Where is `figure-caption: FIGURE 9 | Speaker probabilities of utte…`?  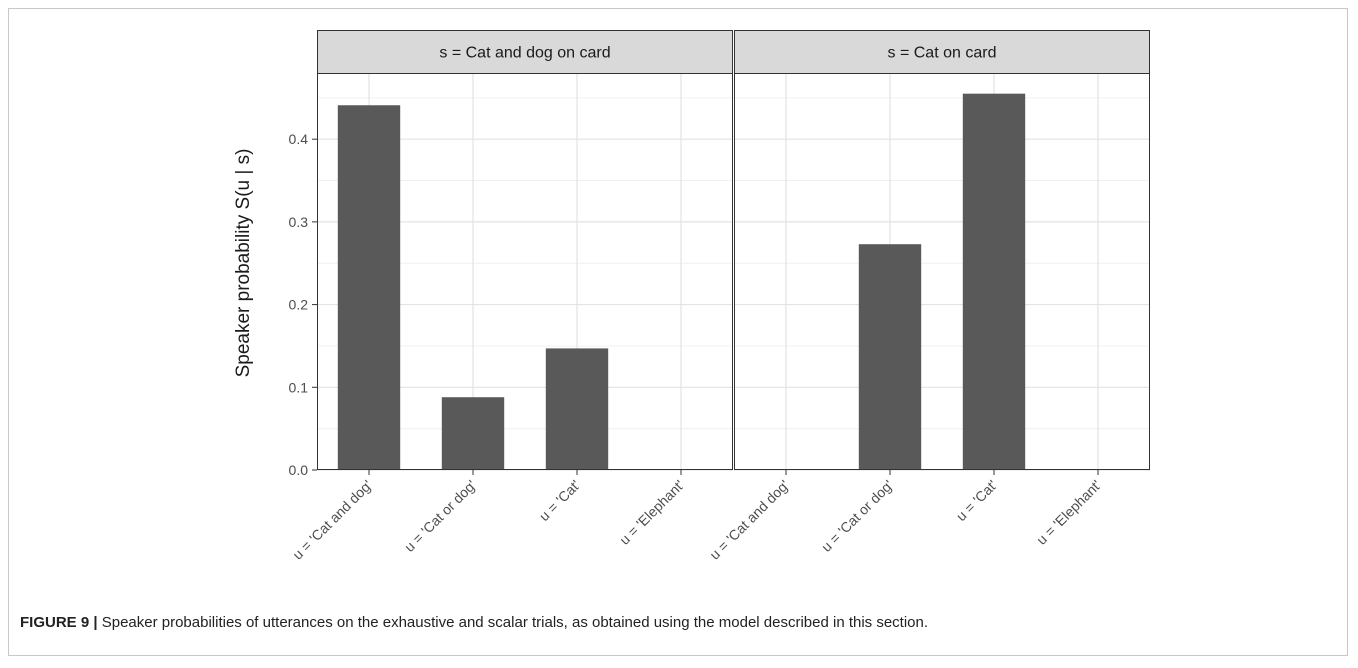
figure-caption: FIGURE 9 | Speaker probabilities of utte… is located at coordinates (474, 622).